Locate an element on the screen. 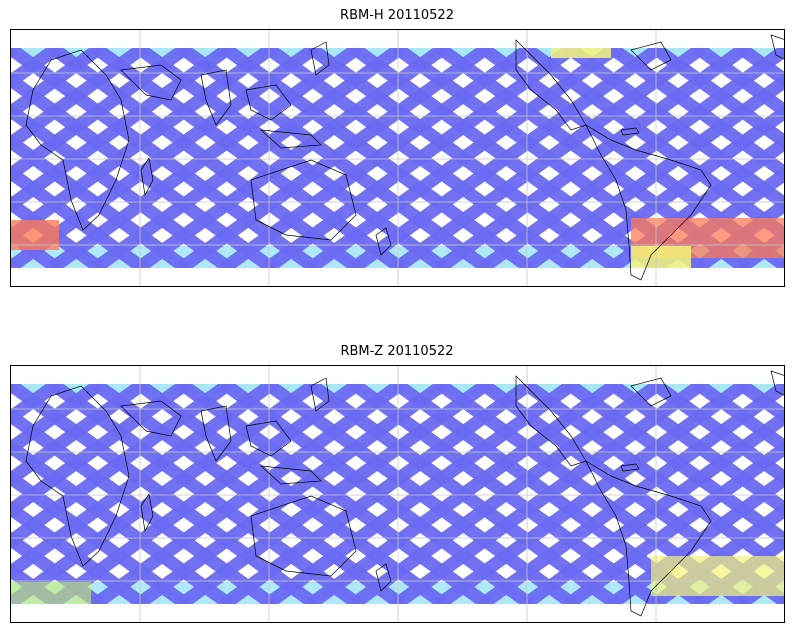 Image resolution: width=794 pixels, height=633 pixels. panel-title-rbm-z: RBM-Z 20110522 is located at coordinates (397, 351).